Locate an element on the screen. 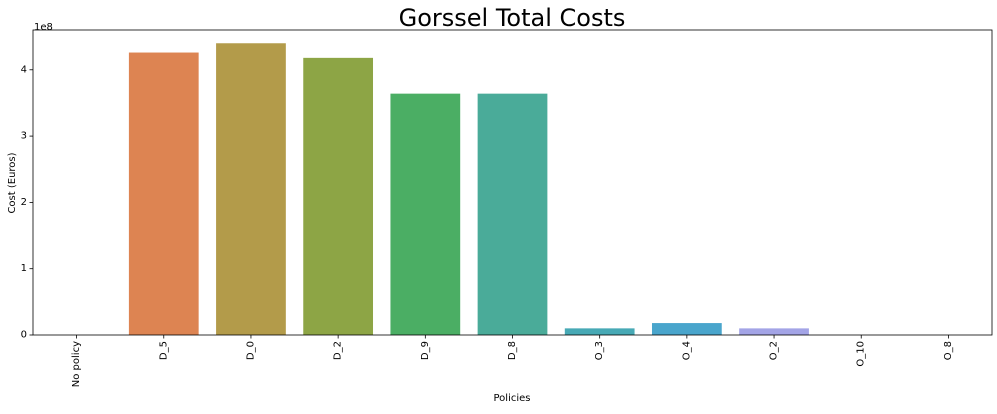 The width and height of the screenshot is (997, 414). y-tick-label: 0 is located at coordinates (24, 335).